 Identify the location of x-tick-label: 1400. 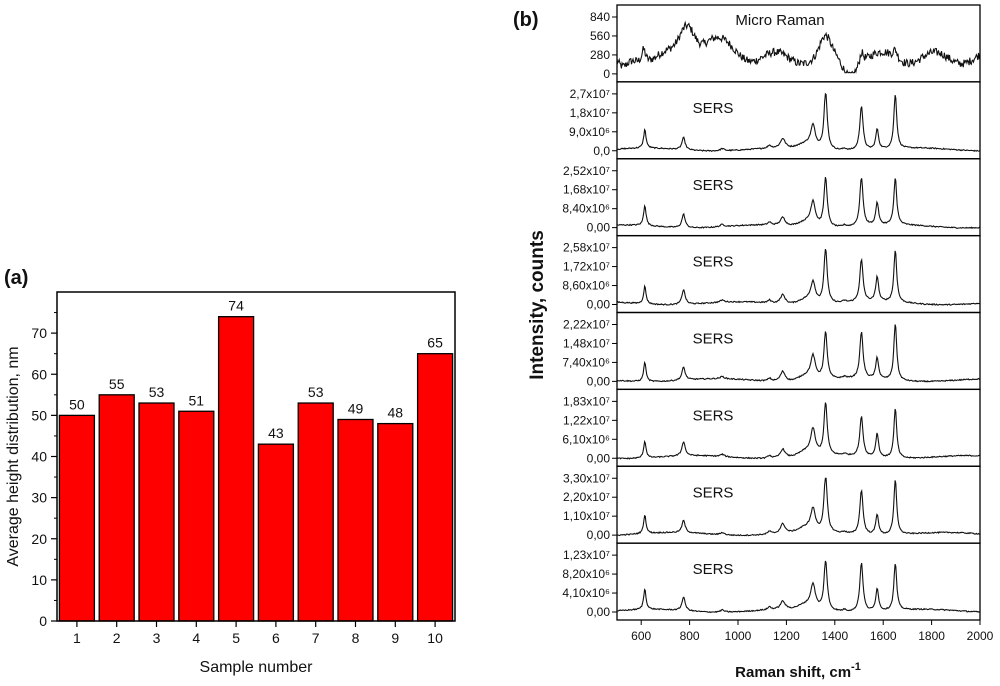
(834, 636).